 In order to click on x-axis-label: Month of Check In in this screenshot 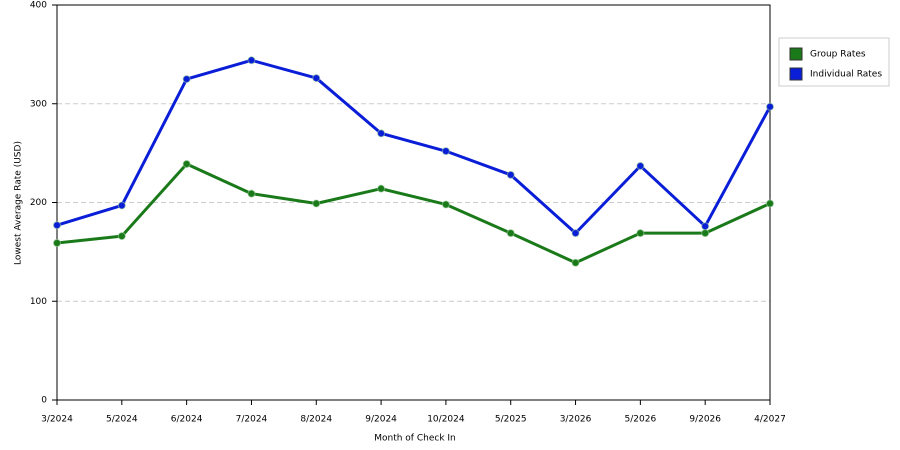, I will do `click(415, 439)`.